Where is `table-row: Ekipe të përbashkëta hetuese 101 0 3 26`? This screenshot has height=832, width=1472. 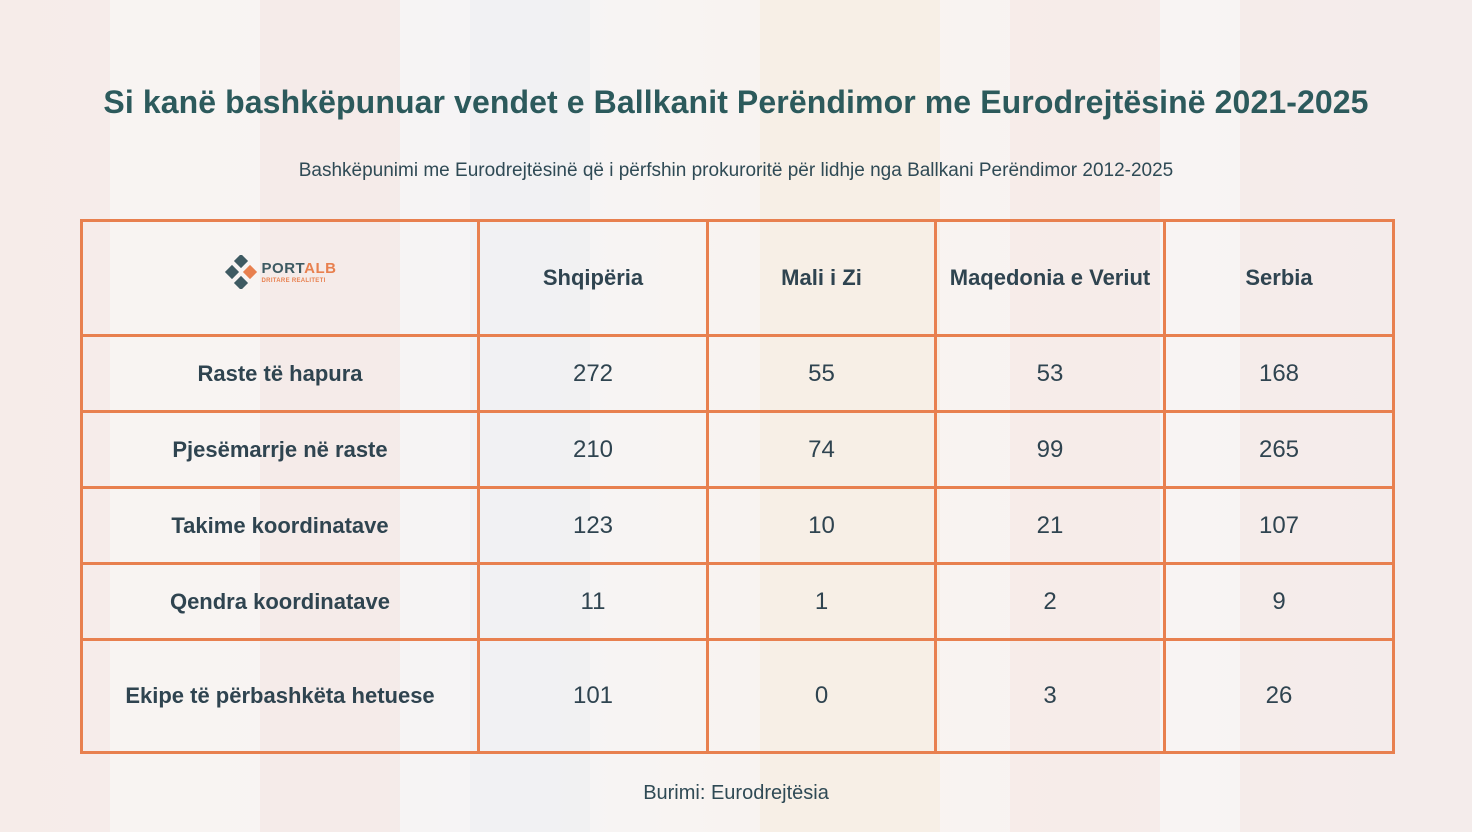
table-row: Ekipe të përbashkëta hetuese 101 0 3 26 is located at coordinates (737, 696).